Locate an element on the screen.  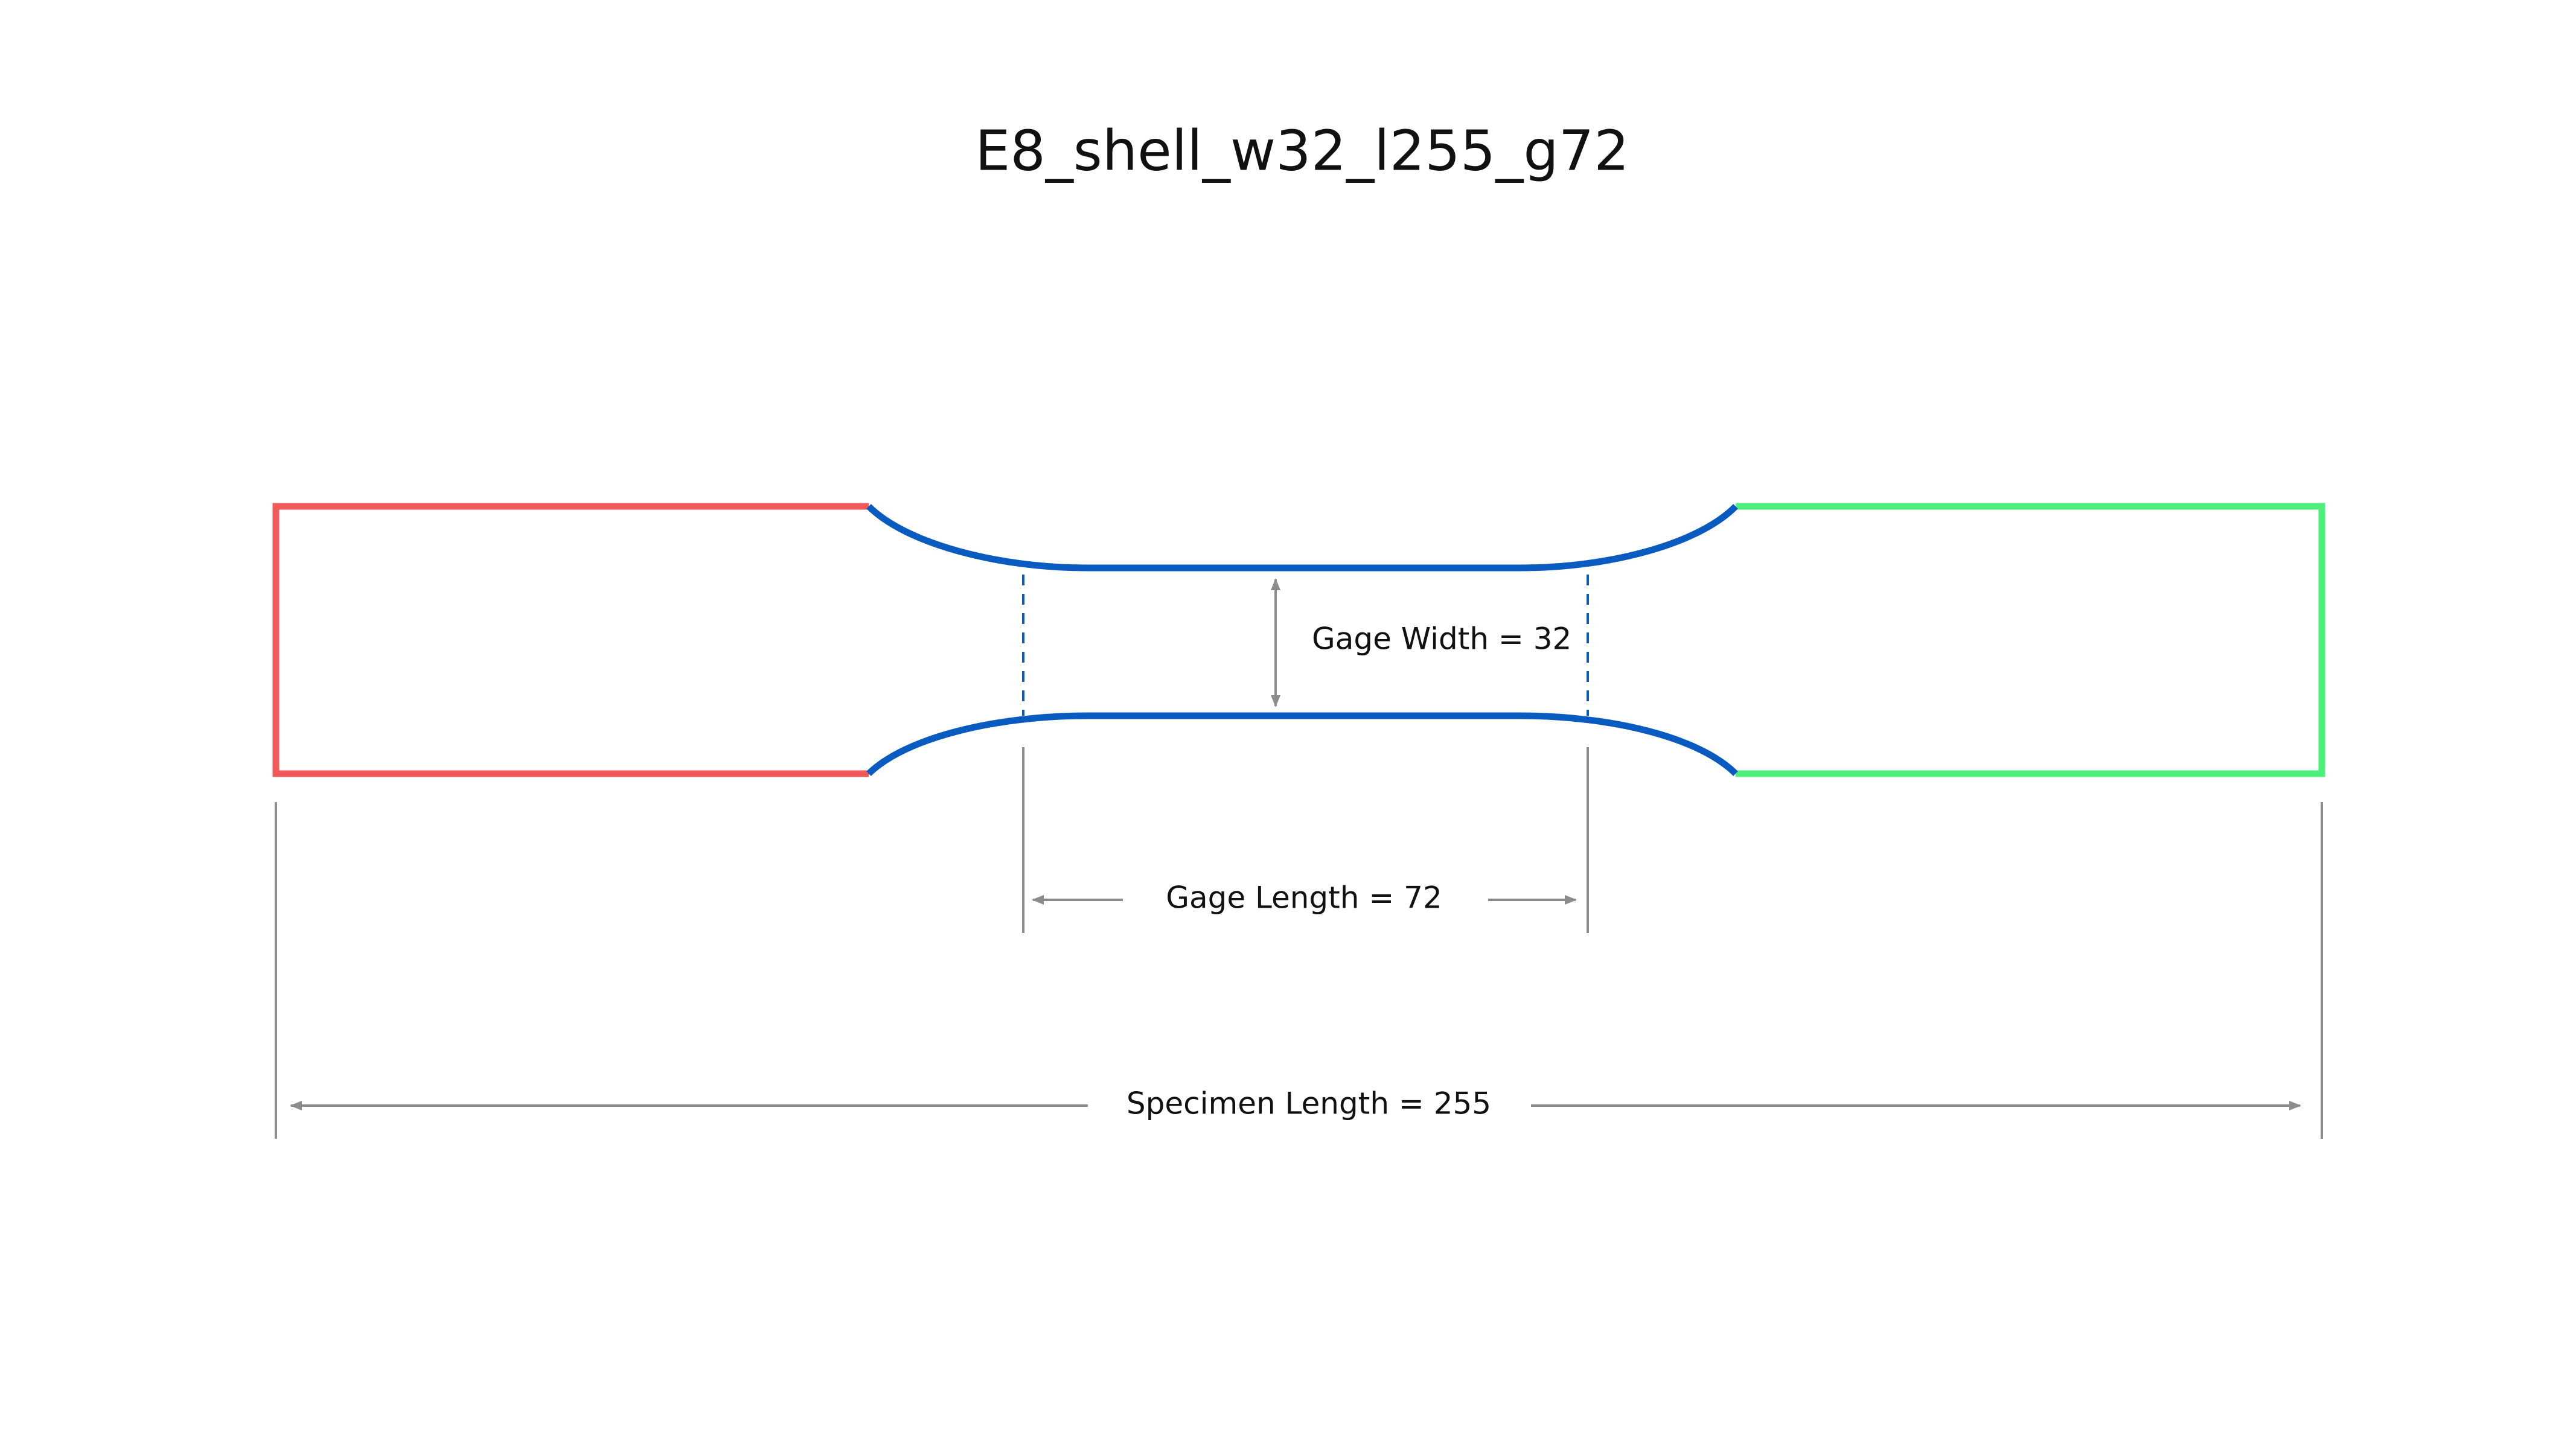
gage-length-label: Gage Length = 72 is located at coordinates (1304, 899).